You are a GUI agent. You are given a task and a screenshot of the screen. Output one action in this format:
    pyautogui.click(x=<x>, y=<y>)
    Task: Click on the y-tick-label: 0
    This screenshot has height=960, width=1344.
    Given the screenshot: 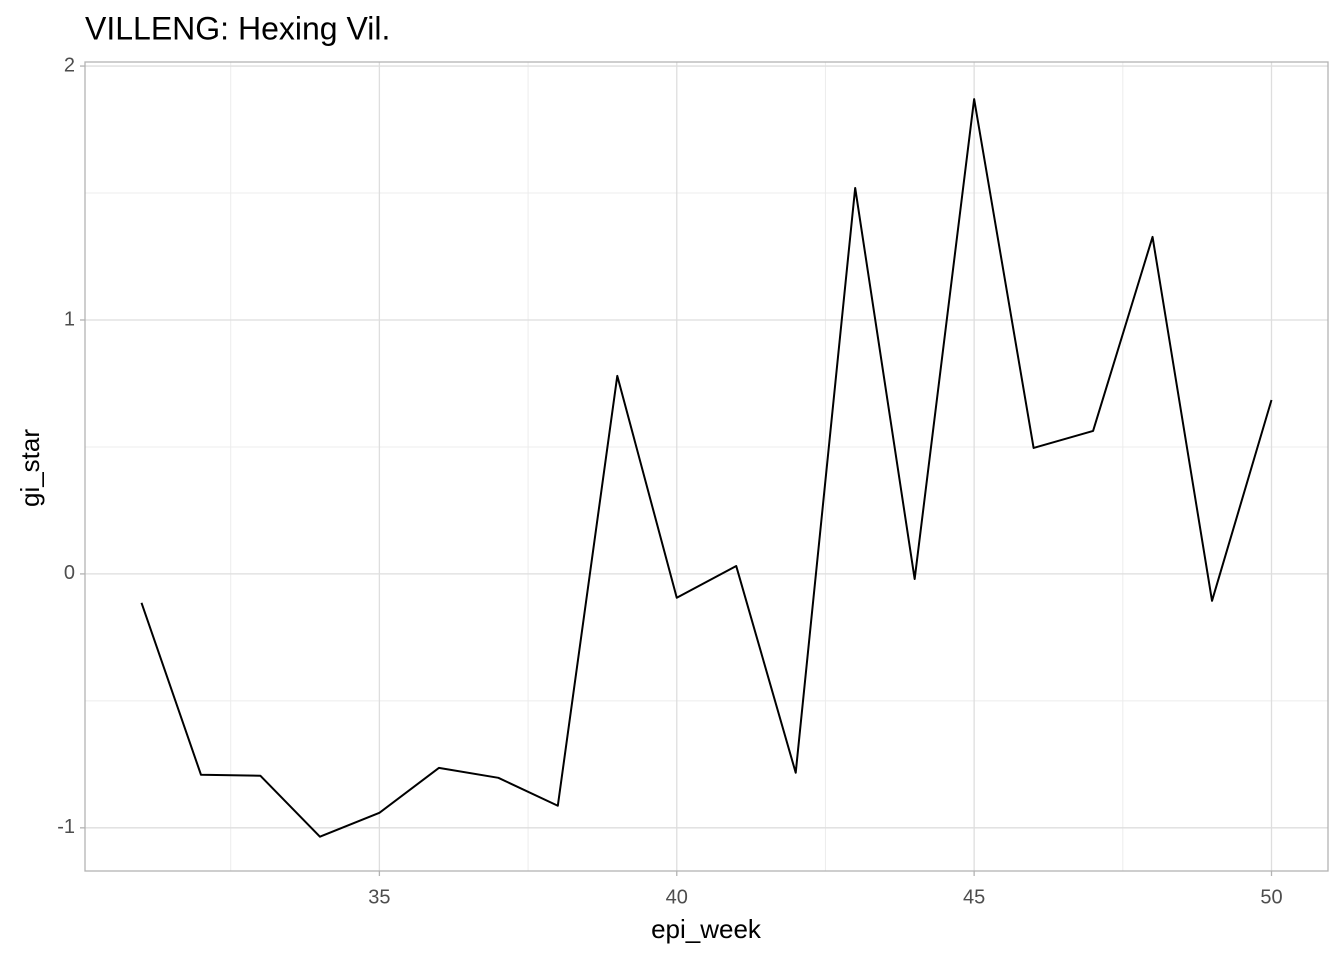 What is the action you would take?
    pyautogui.click(x=69, y=573)
    